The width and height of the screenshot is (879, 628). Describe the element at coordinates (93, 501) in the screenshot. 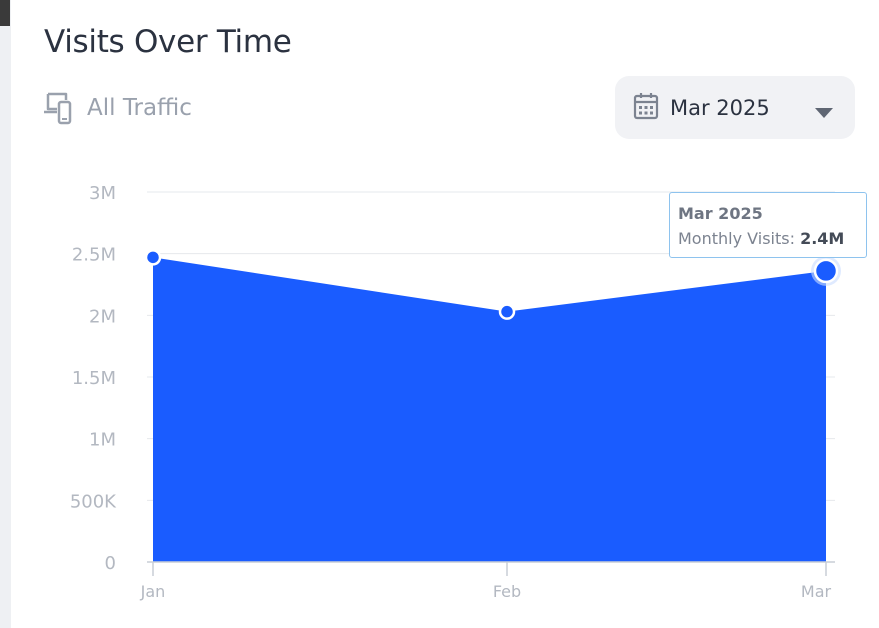

I see `y-tick-label: 500K` at that location.